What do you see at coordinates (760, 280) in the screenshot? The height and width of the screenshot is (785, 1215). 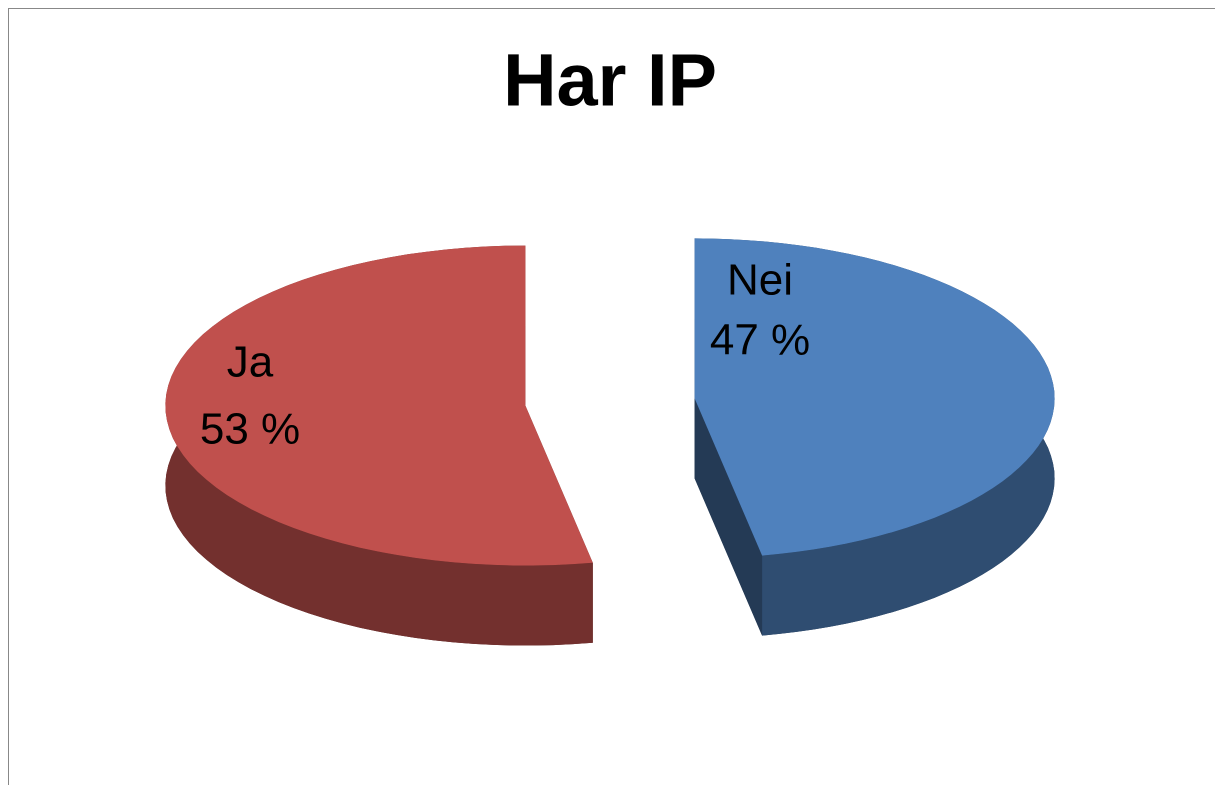 I see `slice-label: Nei` at bounding box center [760, 280].